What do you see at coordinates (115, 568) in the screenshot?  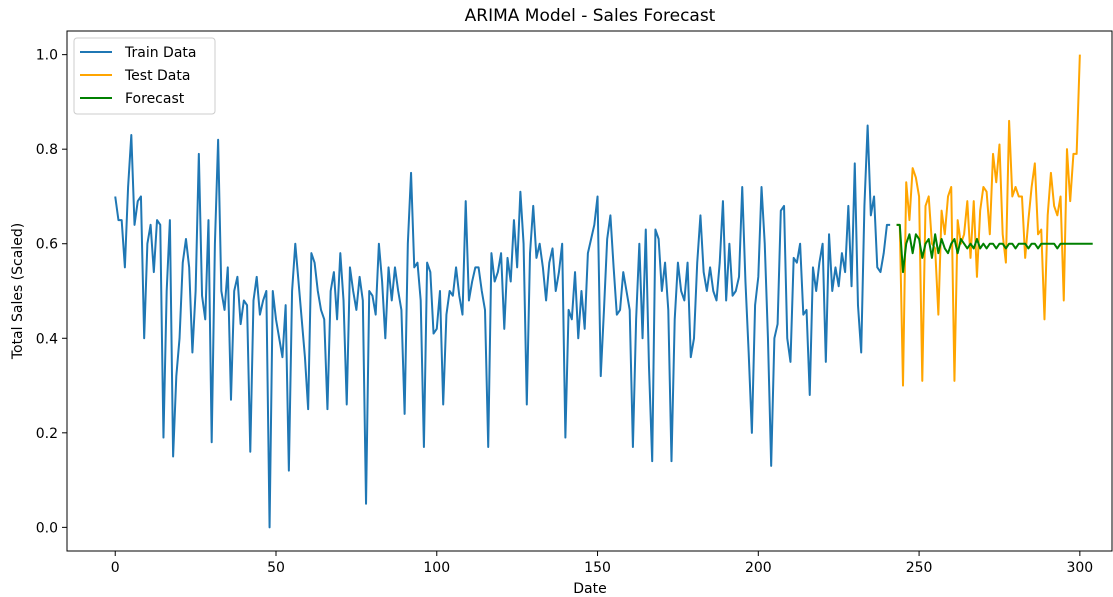 I see `x-tick-label: 0` at bounding box center [115, 568].